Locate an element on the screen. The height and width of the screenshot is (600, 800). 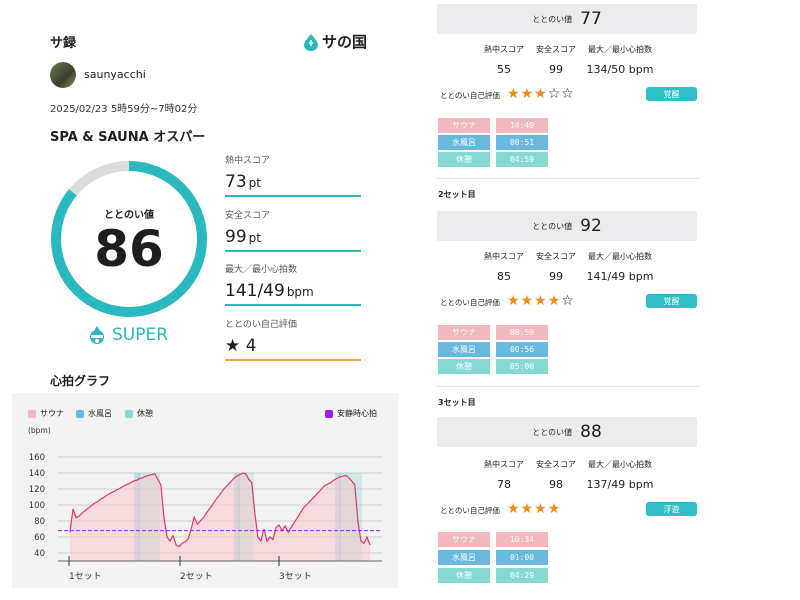
set3-rest-tag: 休憩 is located at coordinates (464, 575).